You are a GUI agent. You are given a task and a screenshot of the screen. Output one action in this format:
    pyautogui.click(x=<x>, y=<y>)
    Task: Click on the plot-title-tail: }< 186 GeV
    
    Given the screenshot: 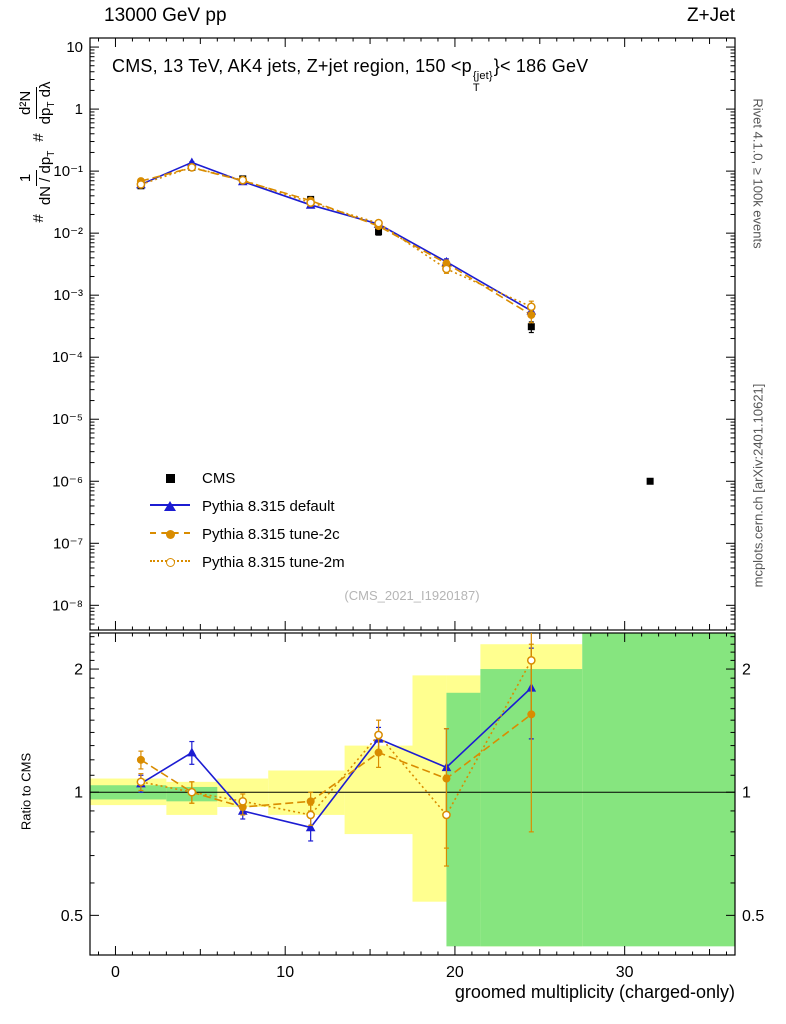 What is the action you would take?
    pyautogui.click(x=541, y=66)
    